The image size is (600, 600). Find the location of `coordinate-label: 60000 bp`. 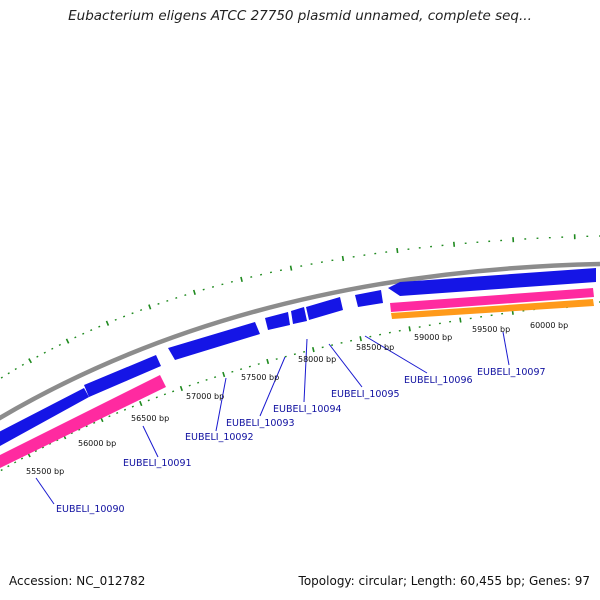

coordinate-label: 60000 bp is located at coordinates (549, 325).